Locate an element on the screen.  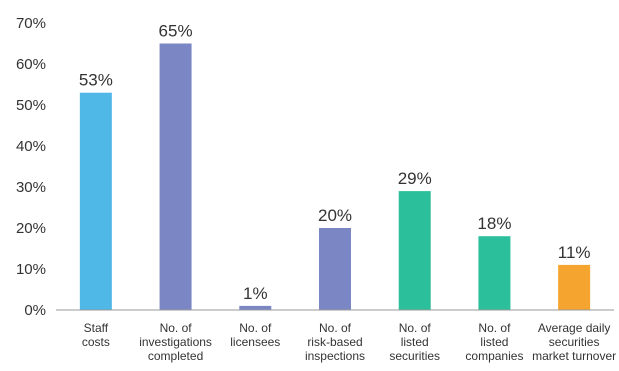
y-tick-label: 40% is located at coordinates (31, 146).